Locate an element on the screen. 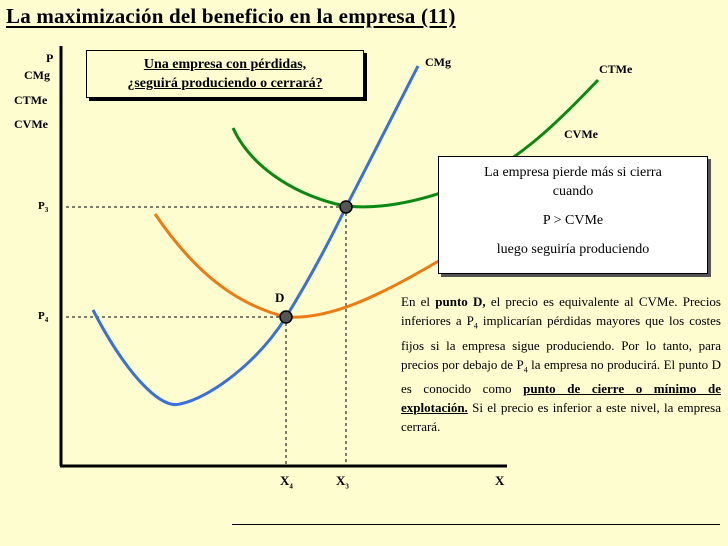  cmg-curve-label: CMg is located at coordinates (438, 62).